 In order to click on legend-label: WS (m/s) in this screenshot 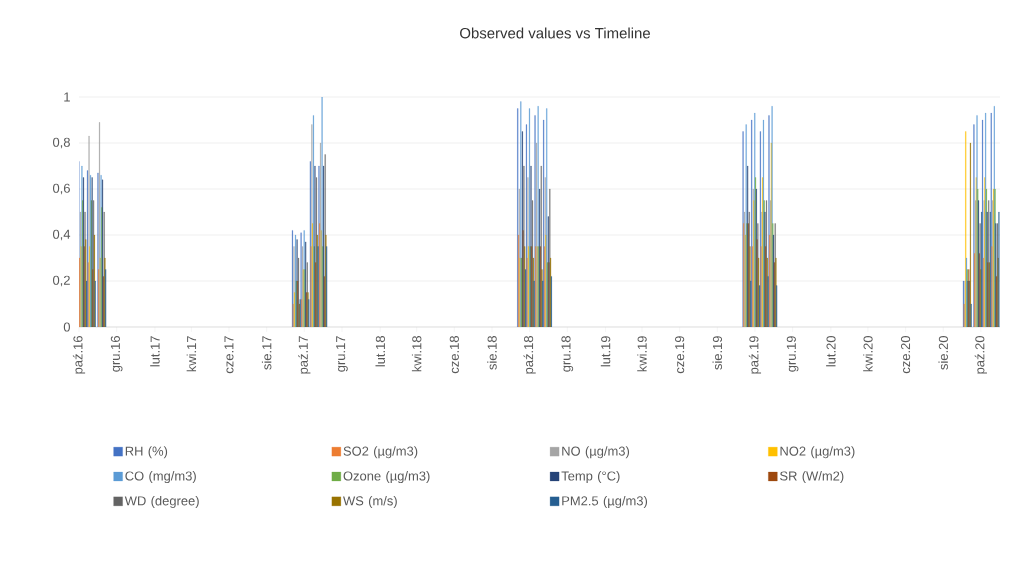, I will do `click(370, 501)`.